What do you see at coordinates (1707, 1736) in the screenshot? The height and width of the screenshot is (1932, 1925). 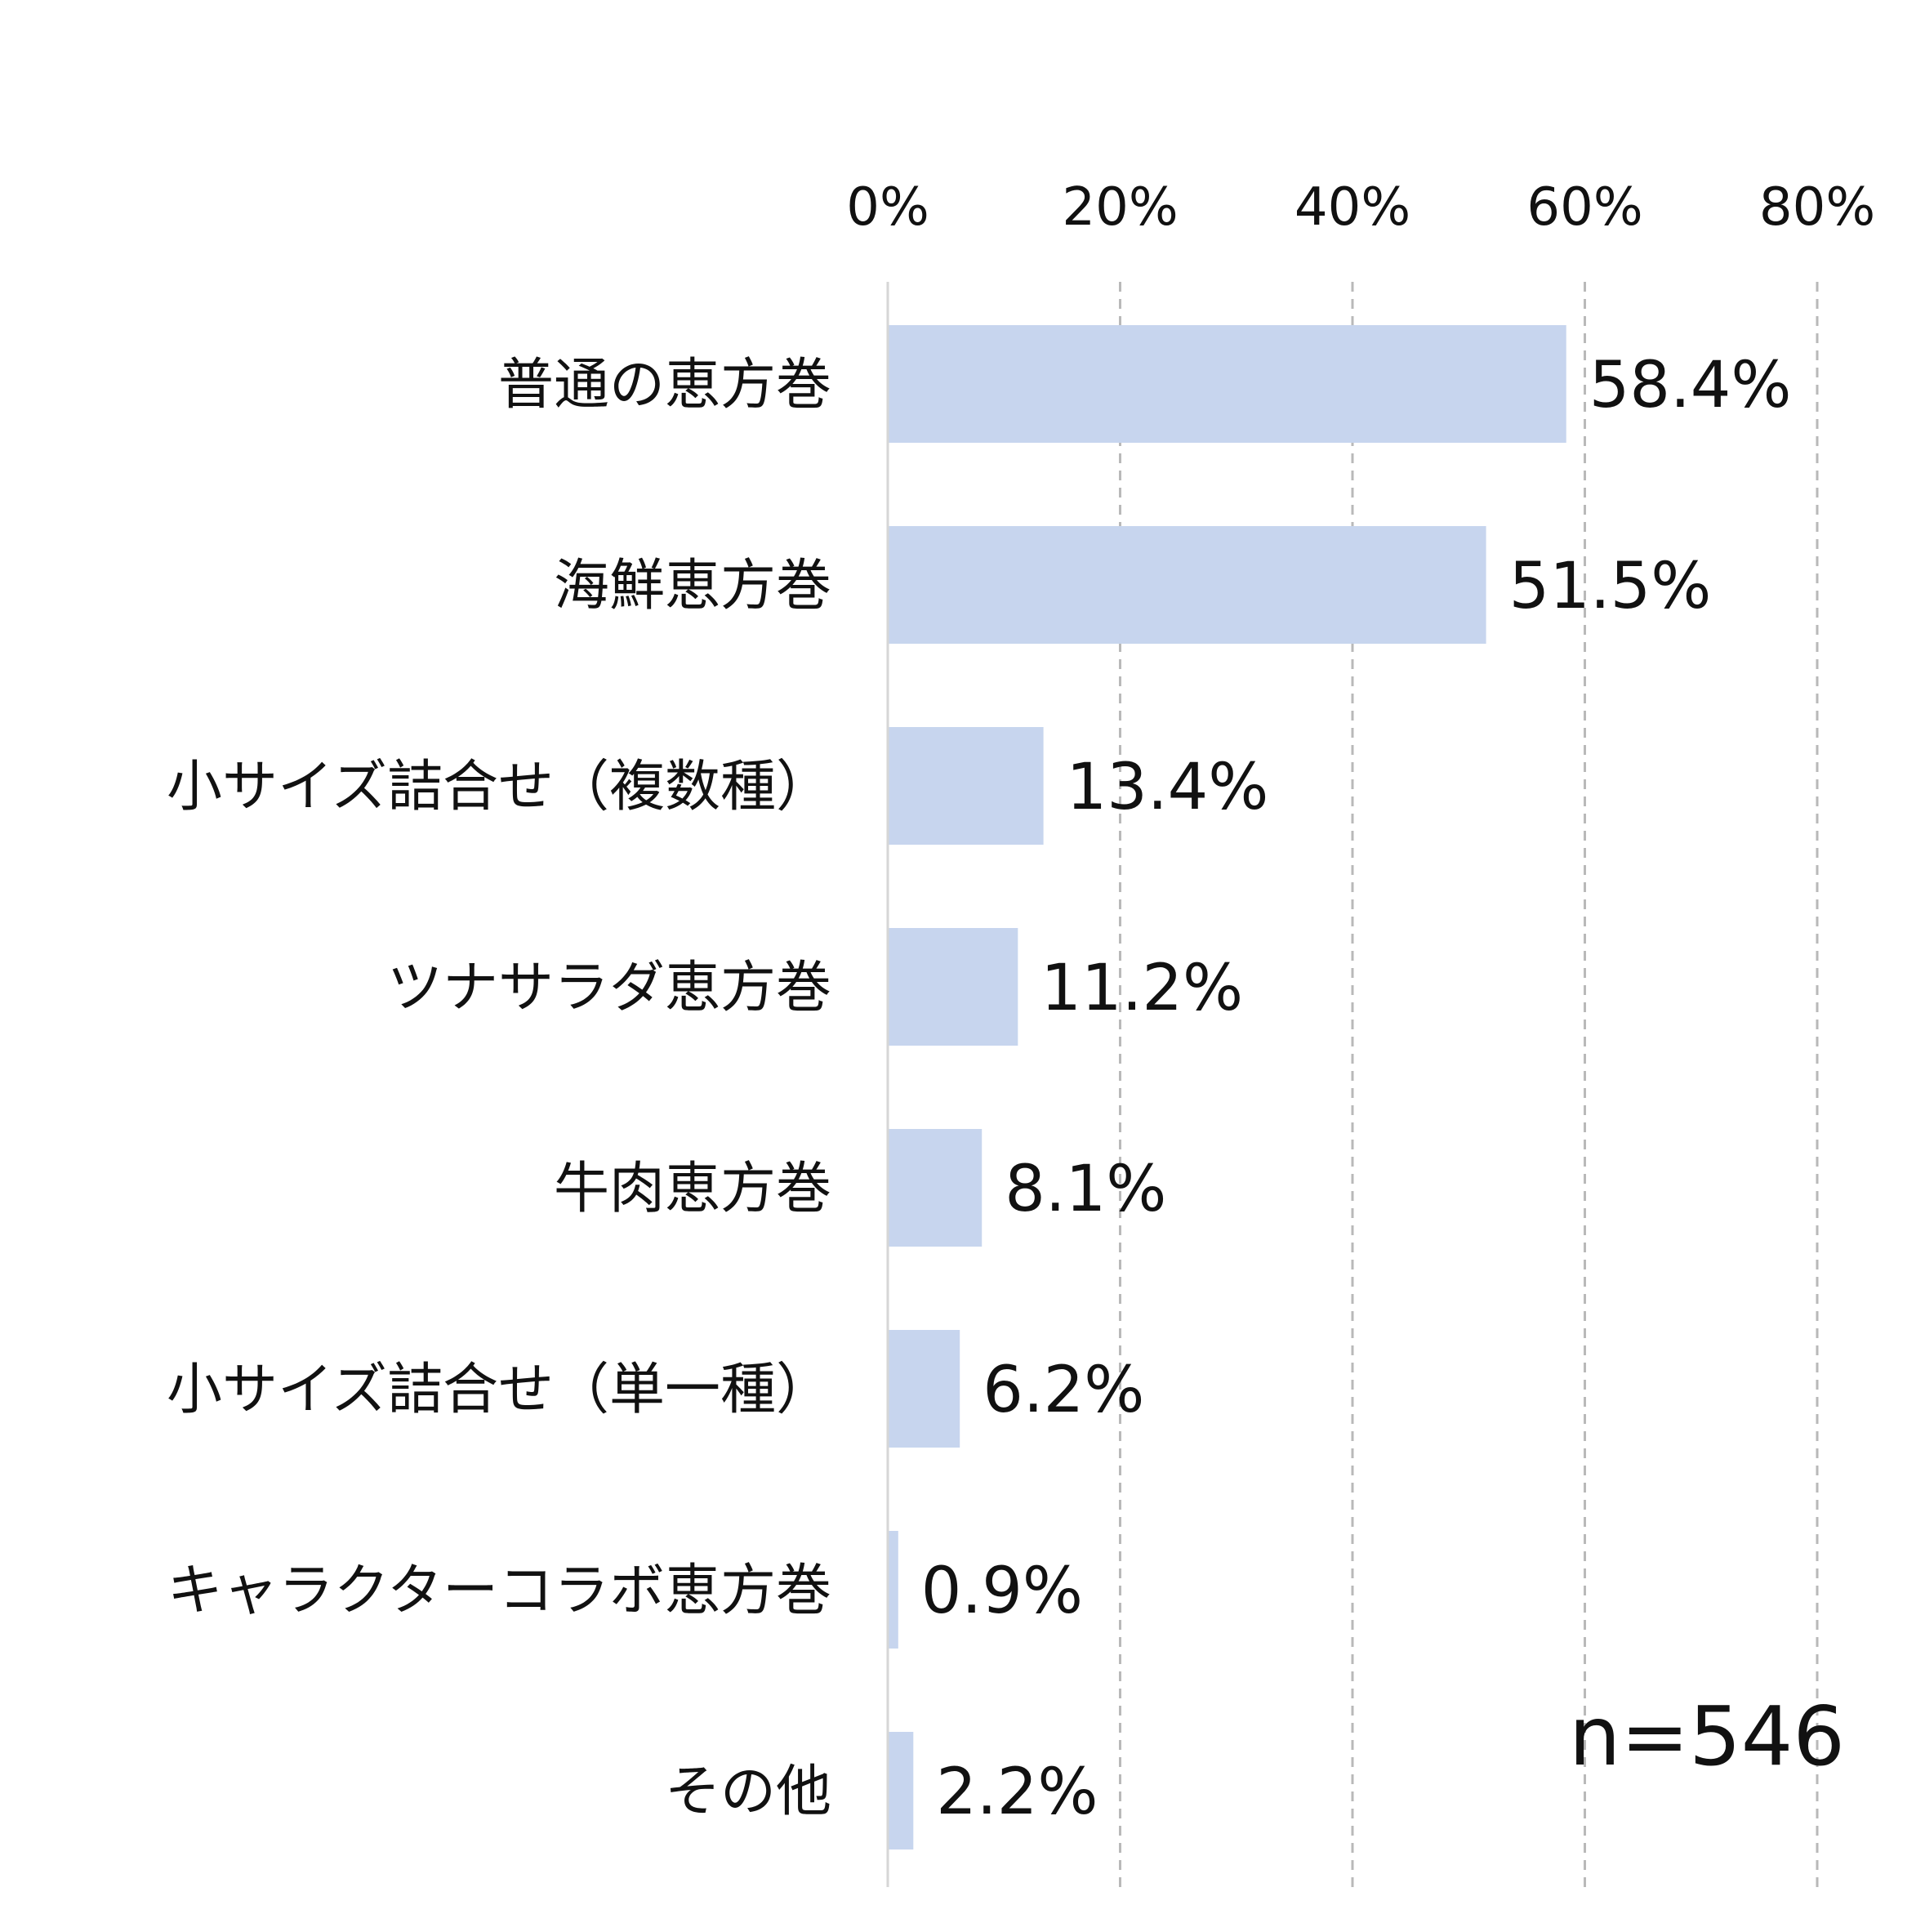 I see `sample-size-note: n=546` at bounding box center [1707, 1736].